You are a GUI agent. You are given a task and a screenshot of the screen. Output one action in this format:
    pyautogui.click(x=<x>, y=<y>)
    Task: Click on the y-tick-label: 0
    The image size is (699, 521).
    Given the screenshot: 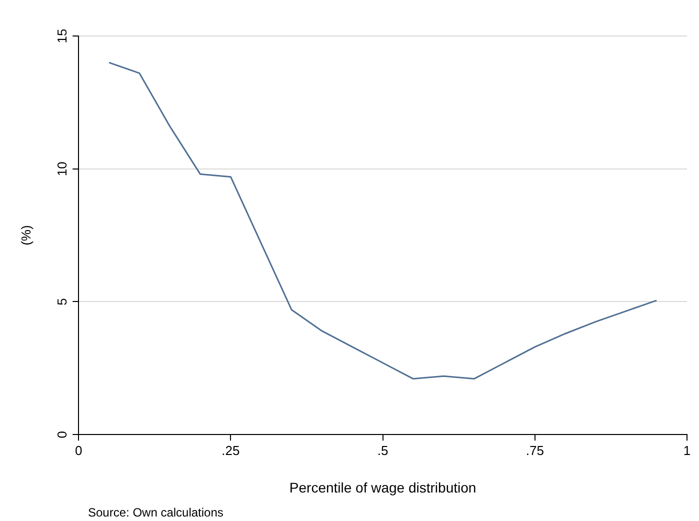 What is the action you would take?
    pyautogui.click(x=62, y=434)
    